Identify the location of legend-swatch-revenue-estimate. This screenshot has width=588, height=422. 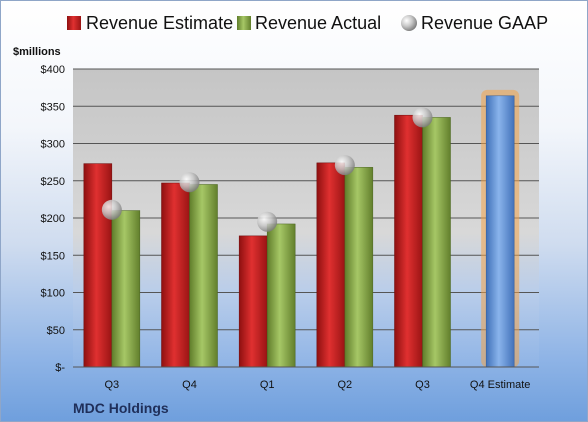
(74, 23).